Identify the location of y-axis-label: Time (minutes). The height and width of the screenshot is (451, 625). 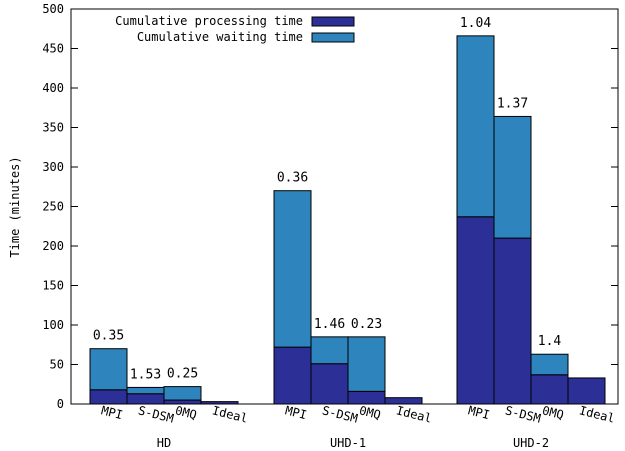
(15, 206).